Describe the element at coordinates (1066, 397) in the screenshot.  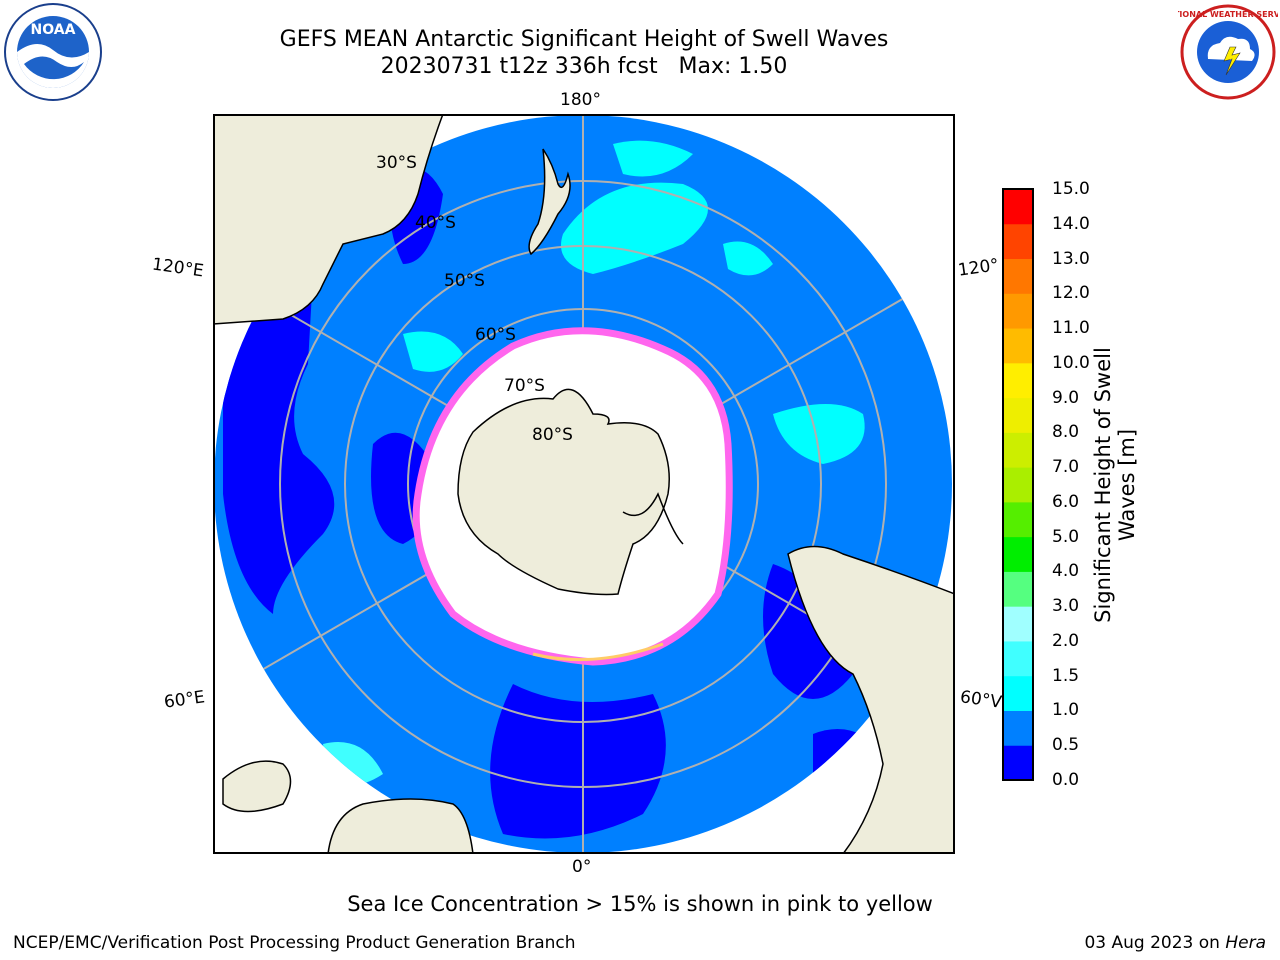
I see `colorbar-tick: 9.0` at that location.